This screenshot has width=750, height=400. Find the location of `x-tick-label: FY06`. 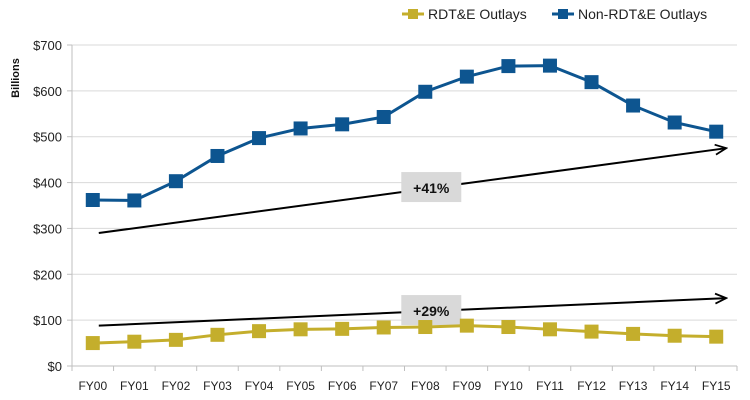

x-tick-label: FY06 is located at coordinates (342, 386).